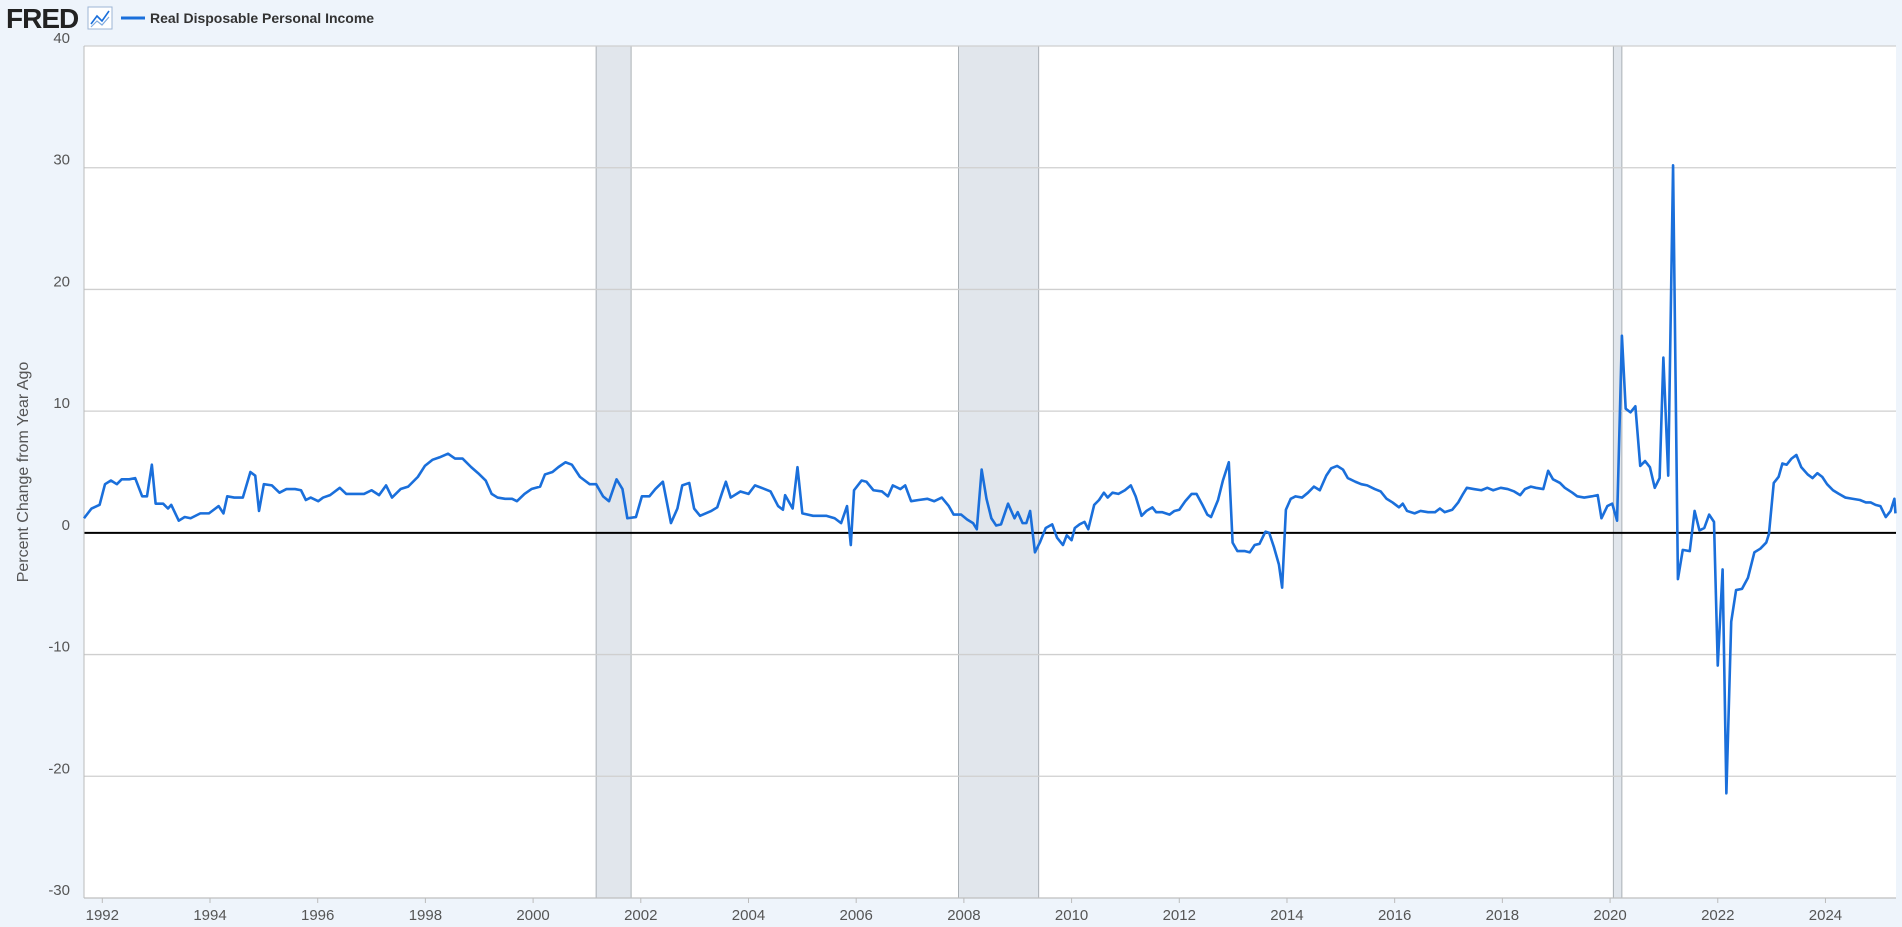 The height and width of the screenshot is (927, 1902). What do you see at coordinates (1286, 915) in the screenshot?
I see `x-tick-label: 2014` at bounding box center [1286, 915].